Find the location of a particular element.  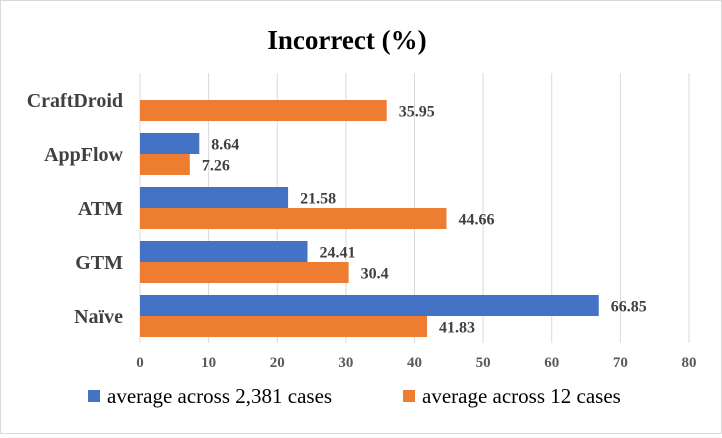

data-label-naive-series-1: 66.85 is located at coordinates (629, 307).